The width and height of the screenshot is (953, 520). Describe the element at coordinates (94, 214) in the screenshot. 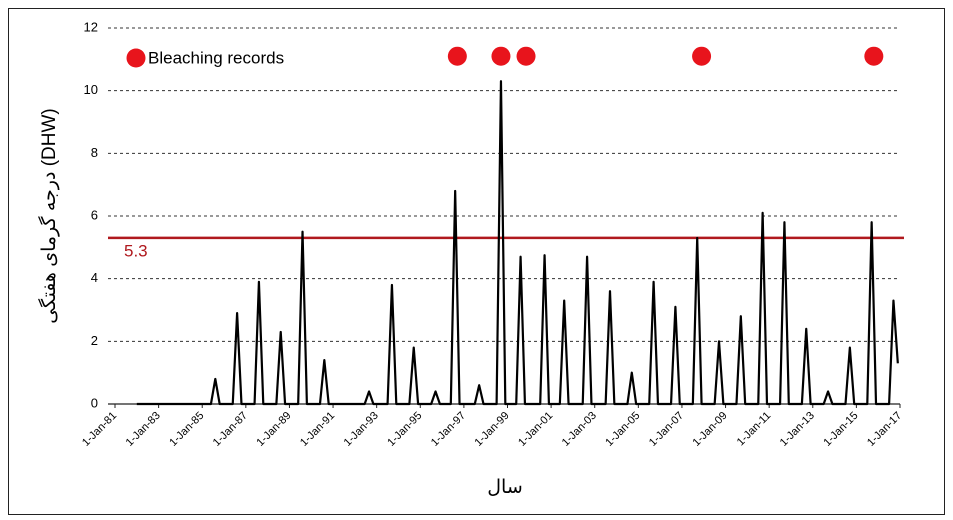

I see `y-tick-label: 6` at that location.